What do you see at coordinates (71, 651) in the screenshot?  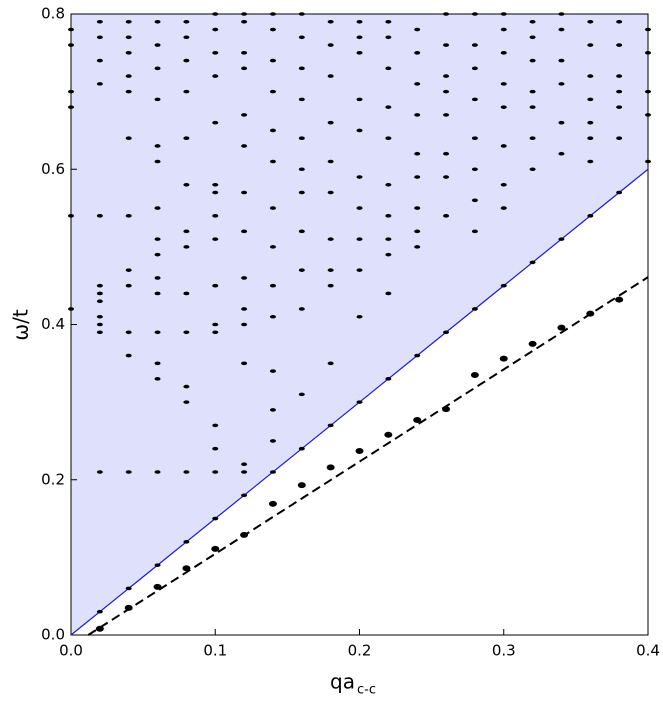 I see `x-tick-label: 0.0` at bounding box center [71, 651].